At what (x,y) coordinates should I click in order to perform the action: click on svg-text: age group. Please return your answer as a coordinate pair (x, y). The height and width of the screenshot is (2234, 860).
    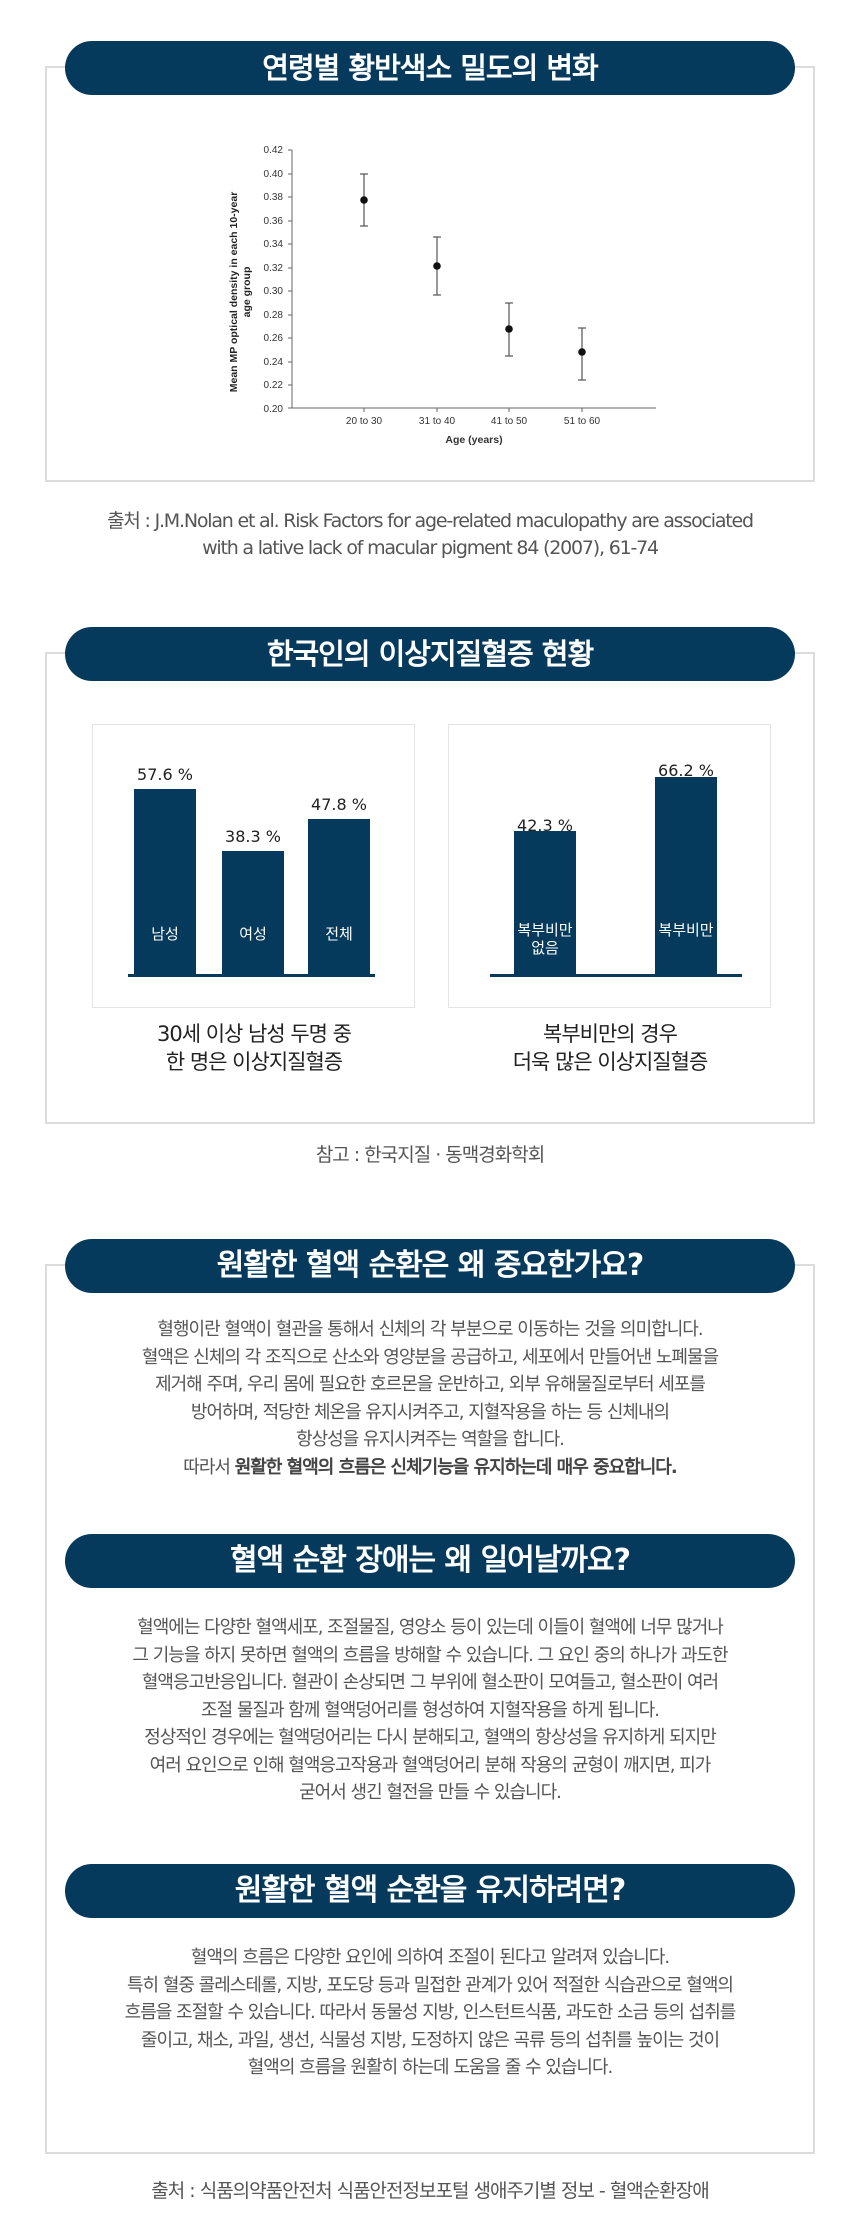
    Looking at the image, I should click on (247, 292).